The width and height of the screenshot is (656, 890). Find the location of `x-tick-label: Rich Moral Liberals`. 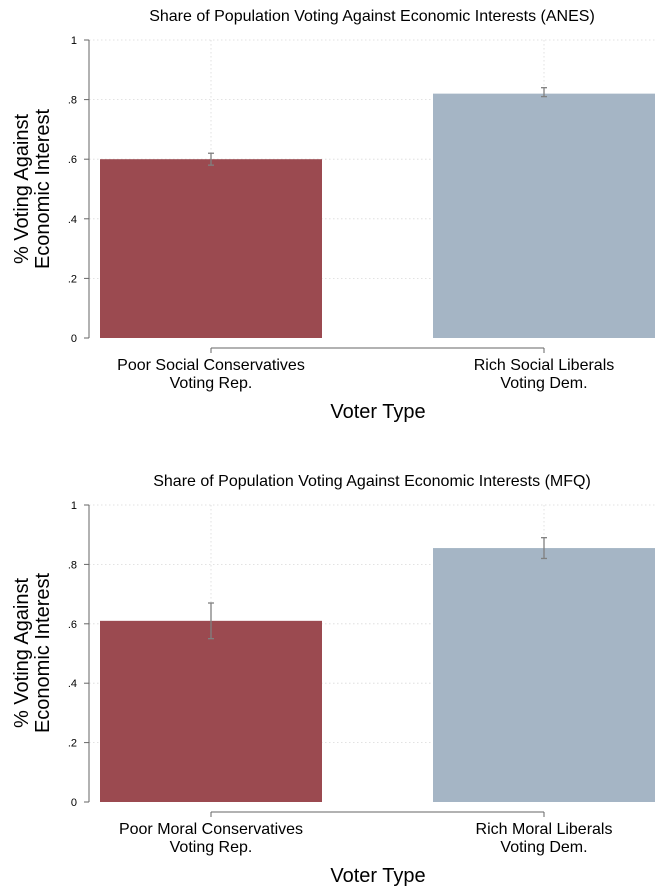

x-tick-label: Rich Moral Liberals is located at coordinates (544, 829).